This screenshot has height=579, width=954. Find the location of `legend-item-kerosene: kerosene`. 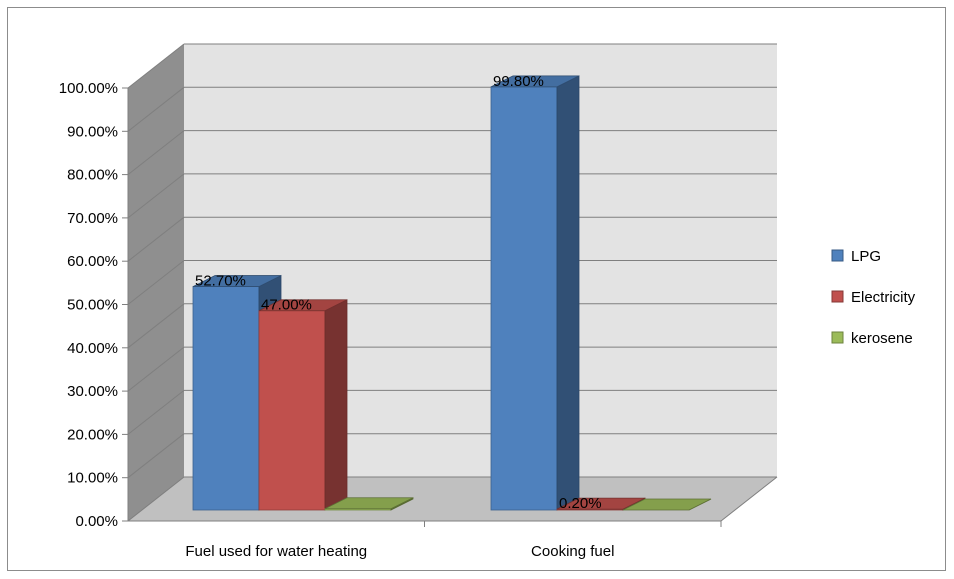

legend-item-kerosene: kerosene is located at coordinates (872, 338).